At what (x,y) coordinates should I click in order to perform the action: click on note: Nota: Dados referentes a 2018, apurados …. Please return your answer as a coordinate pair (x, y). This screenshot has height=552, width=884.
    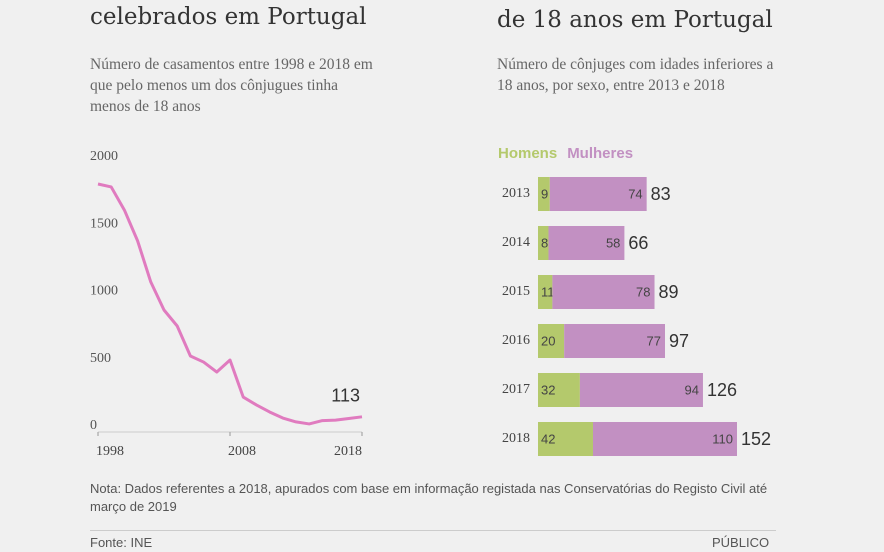
    Looking at the image, I should click on (429, 497).